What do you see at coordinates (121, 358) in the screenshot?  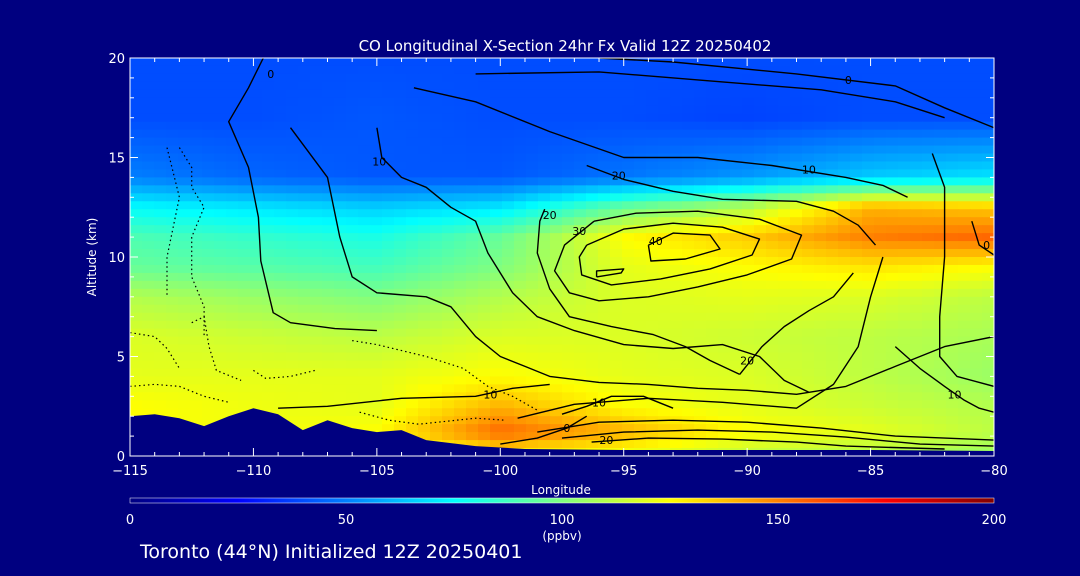 I see `y-tick-label: 5` at bounding box center [121, 358].